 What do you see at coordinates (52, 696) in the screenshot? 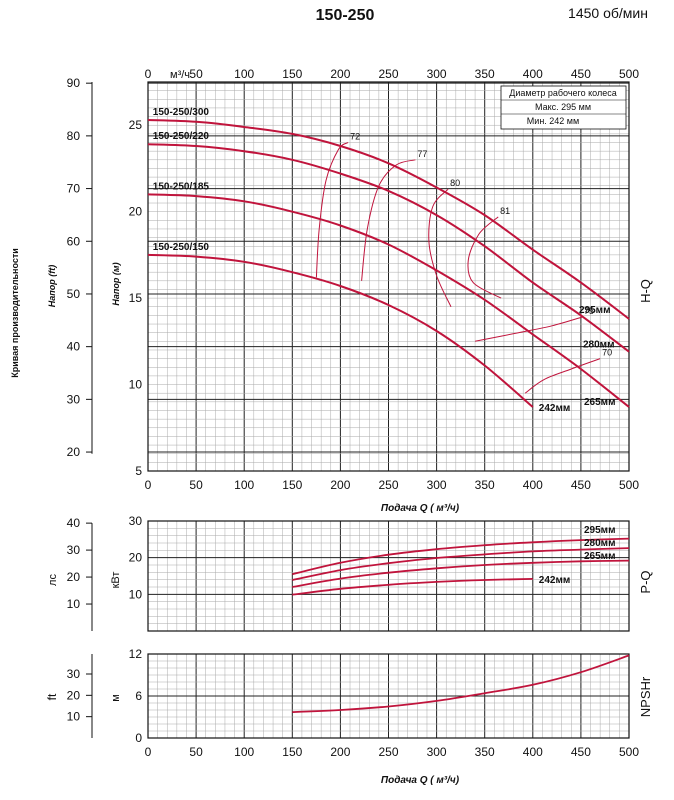
I see `npsh-ylabel-ft: ft` at bounding box center [52, 696].